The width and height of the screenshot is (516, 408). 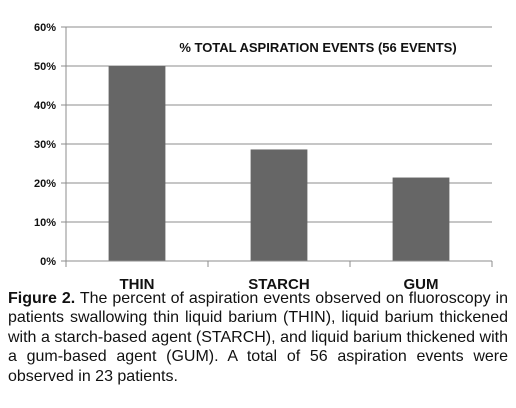 I want to click on x-tick-label: GUM, so click(x=421, y=283).